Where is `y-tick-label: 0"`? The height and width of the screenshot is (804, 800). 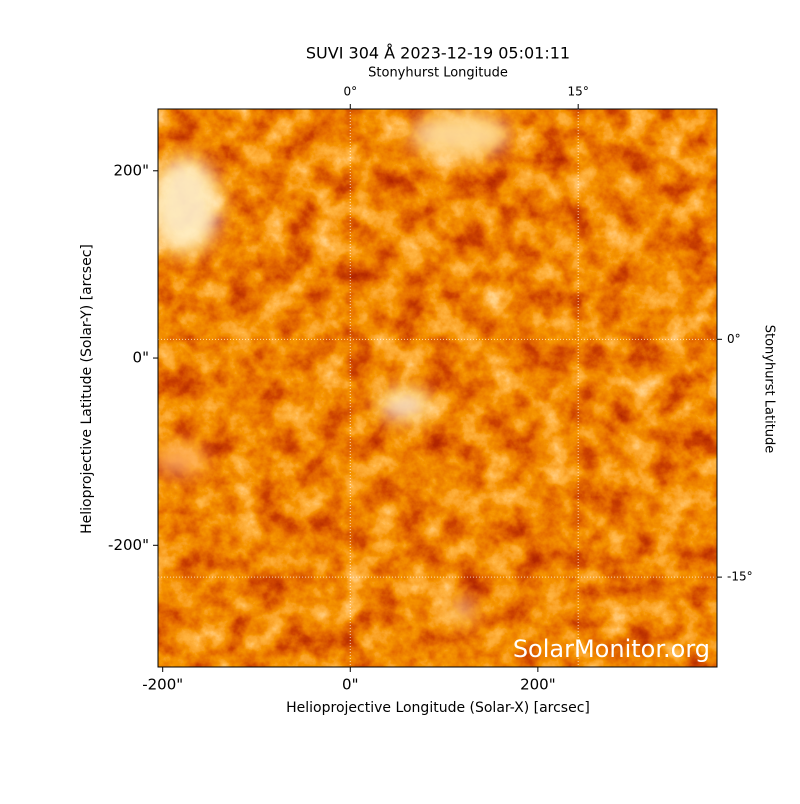 y-tick-label: 0" is located at coordinates (141, 358).